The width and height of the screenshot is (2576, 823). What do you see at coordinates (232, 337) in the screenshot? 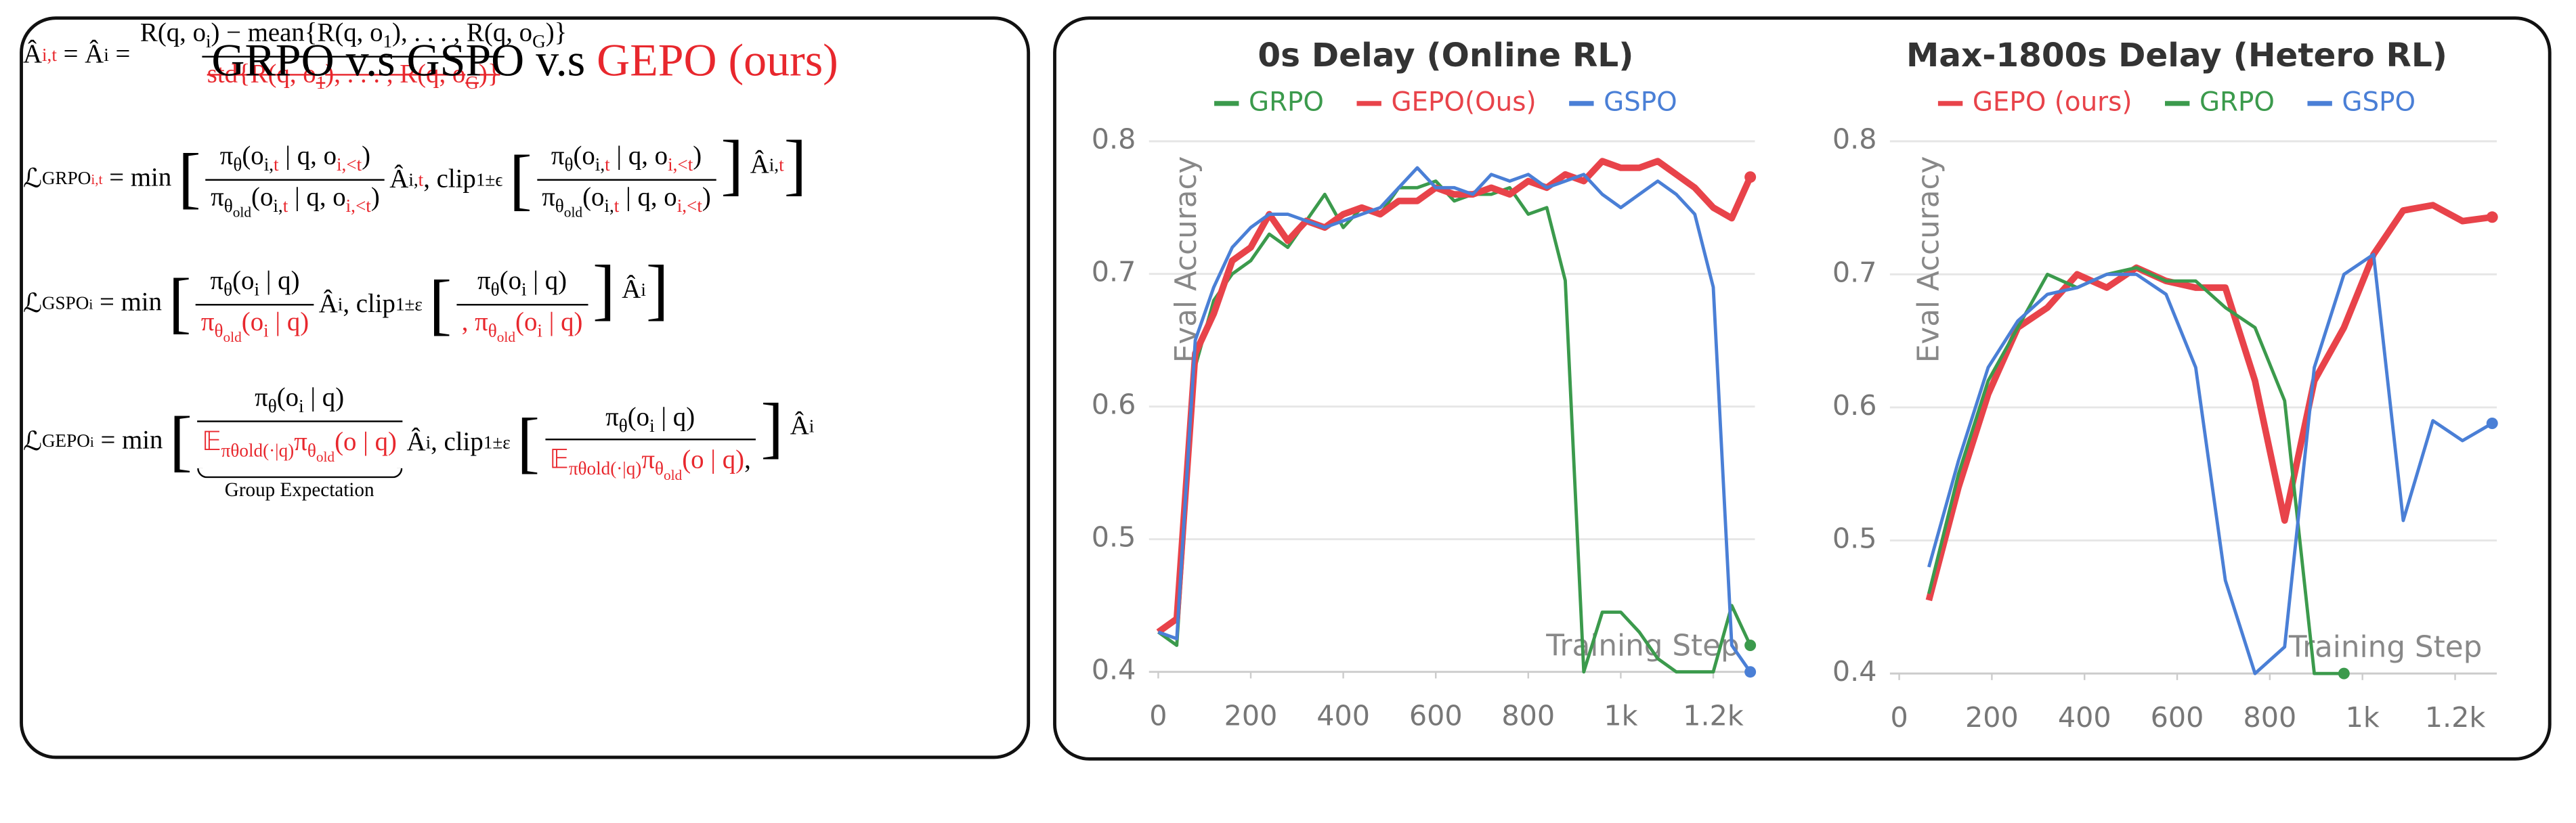
I see `formula-text: old` at bounding box center [232, 337].